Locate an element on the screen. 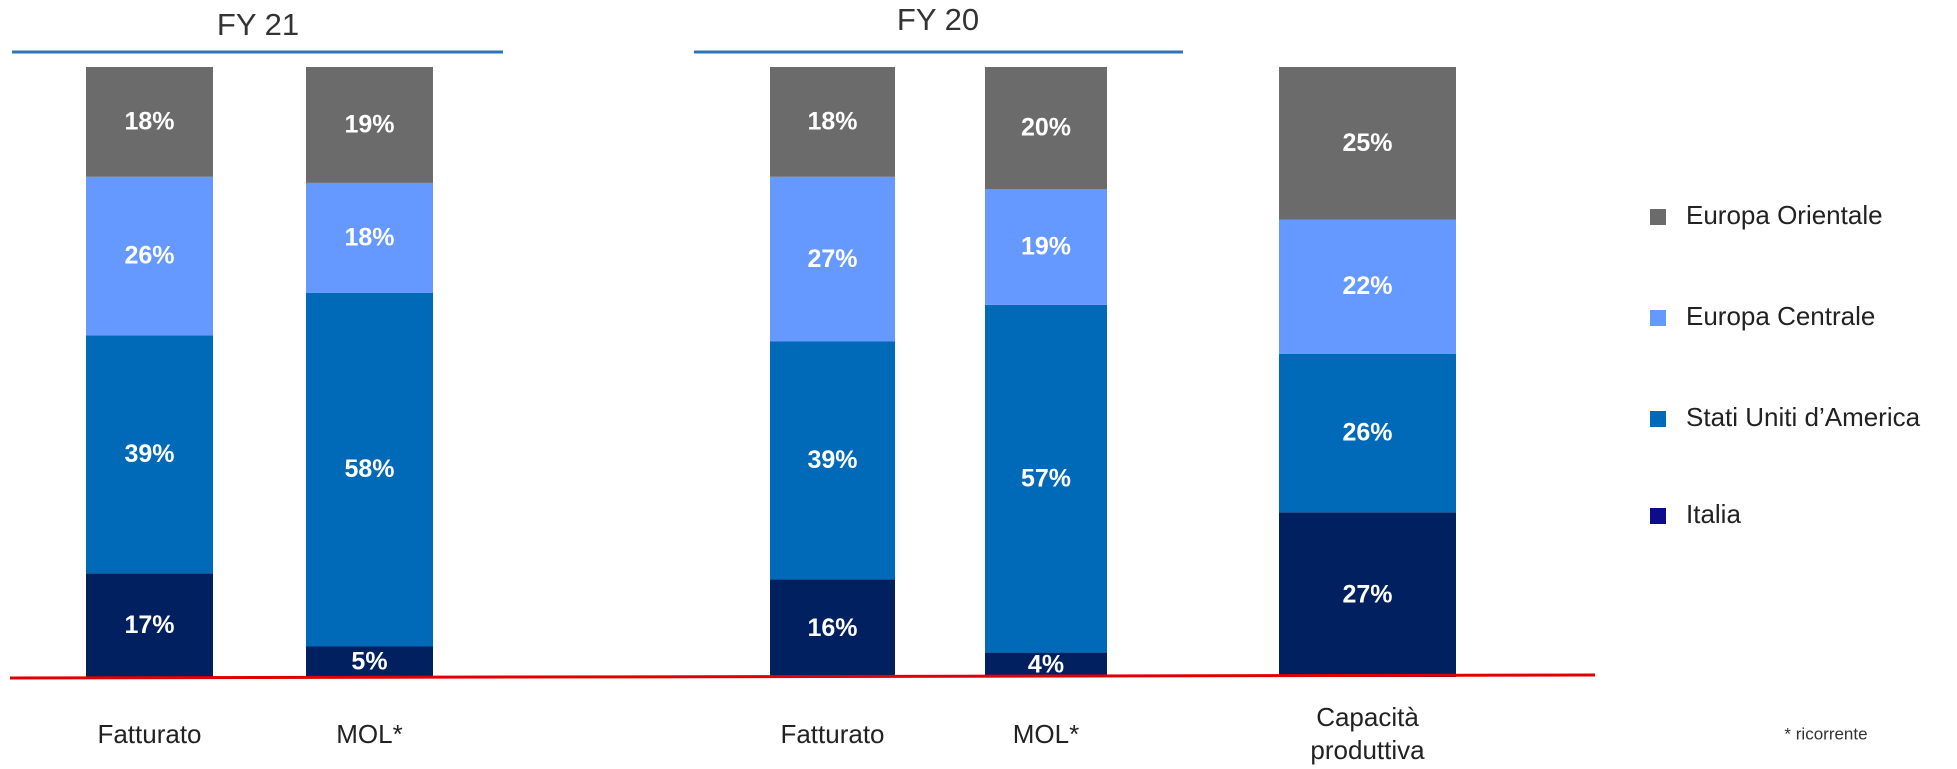 The width and height of the screenshot is (1957, 769). legend-label: Europa Centrale is located at coordinates (1780, 316).